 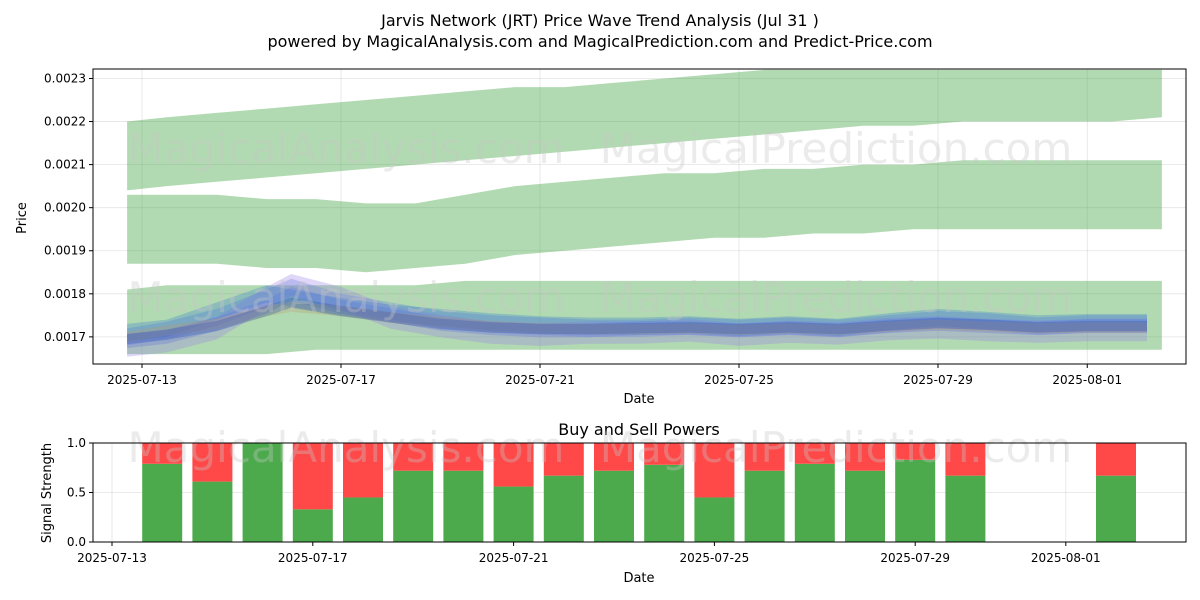 I want to click on power-x-label: Date, so click(x=638, y=578).